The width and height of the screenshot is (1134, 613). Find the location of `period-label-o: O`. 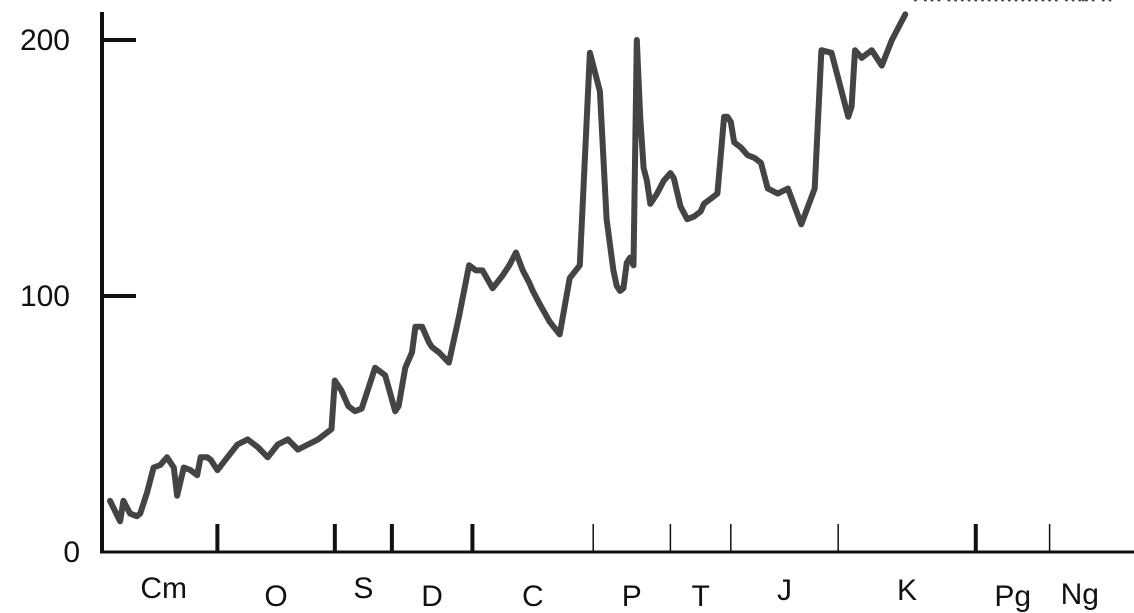

period-label-o: O is located at coordinates (275, 596).